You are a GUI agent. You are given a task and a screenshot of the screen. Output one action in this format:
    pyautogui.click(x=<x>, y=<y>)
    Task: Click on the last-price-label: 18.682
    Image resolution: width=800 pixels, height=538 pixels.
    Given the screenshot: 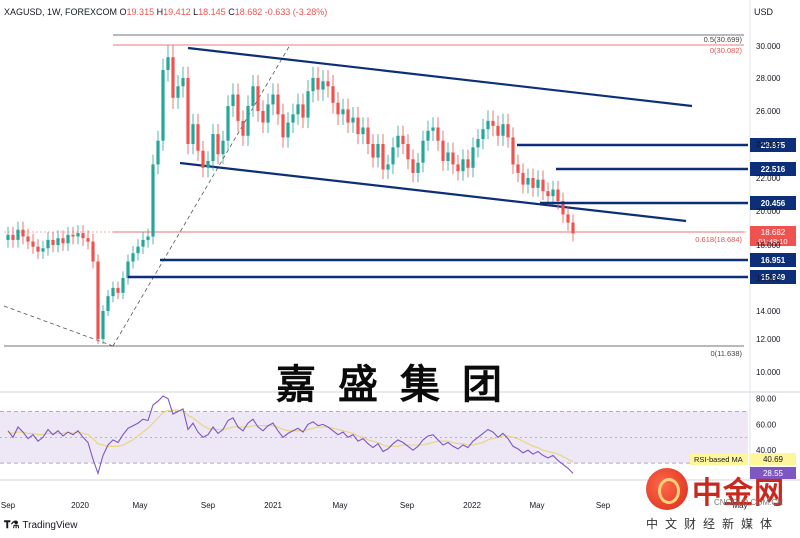 What is the action you would take?
    pyautogui.click(x=773, y=232)
    